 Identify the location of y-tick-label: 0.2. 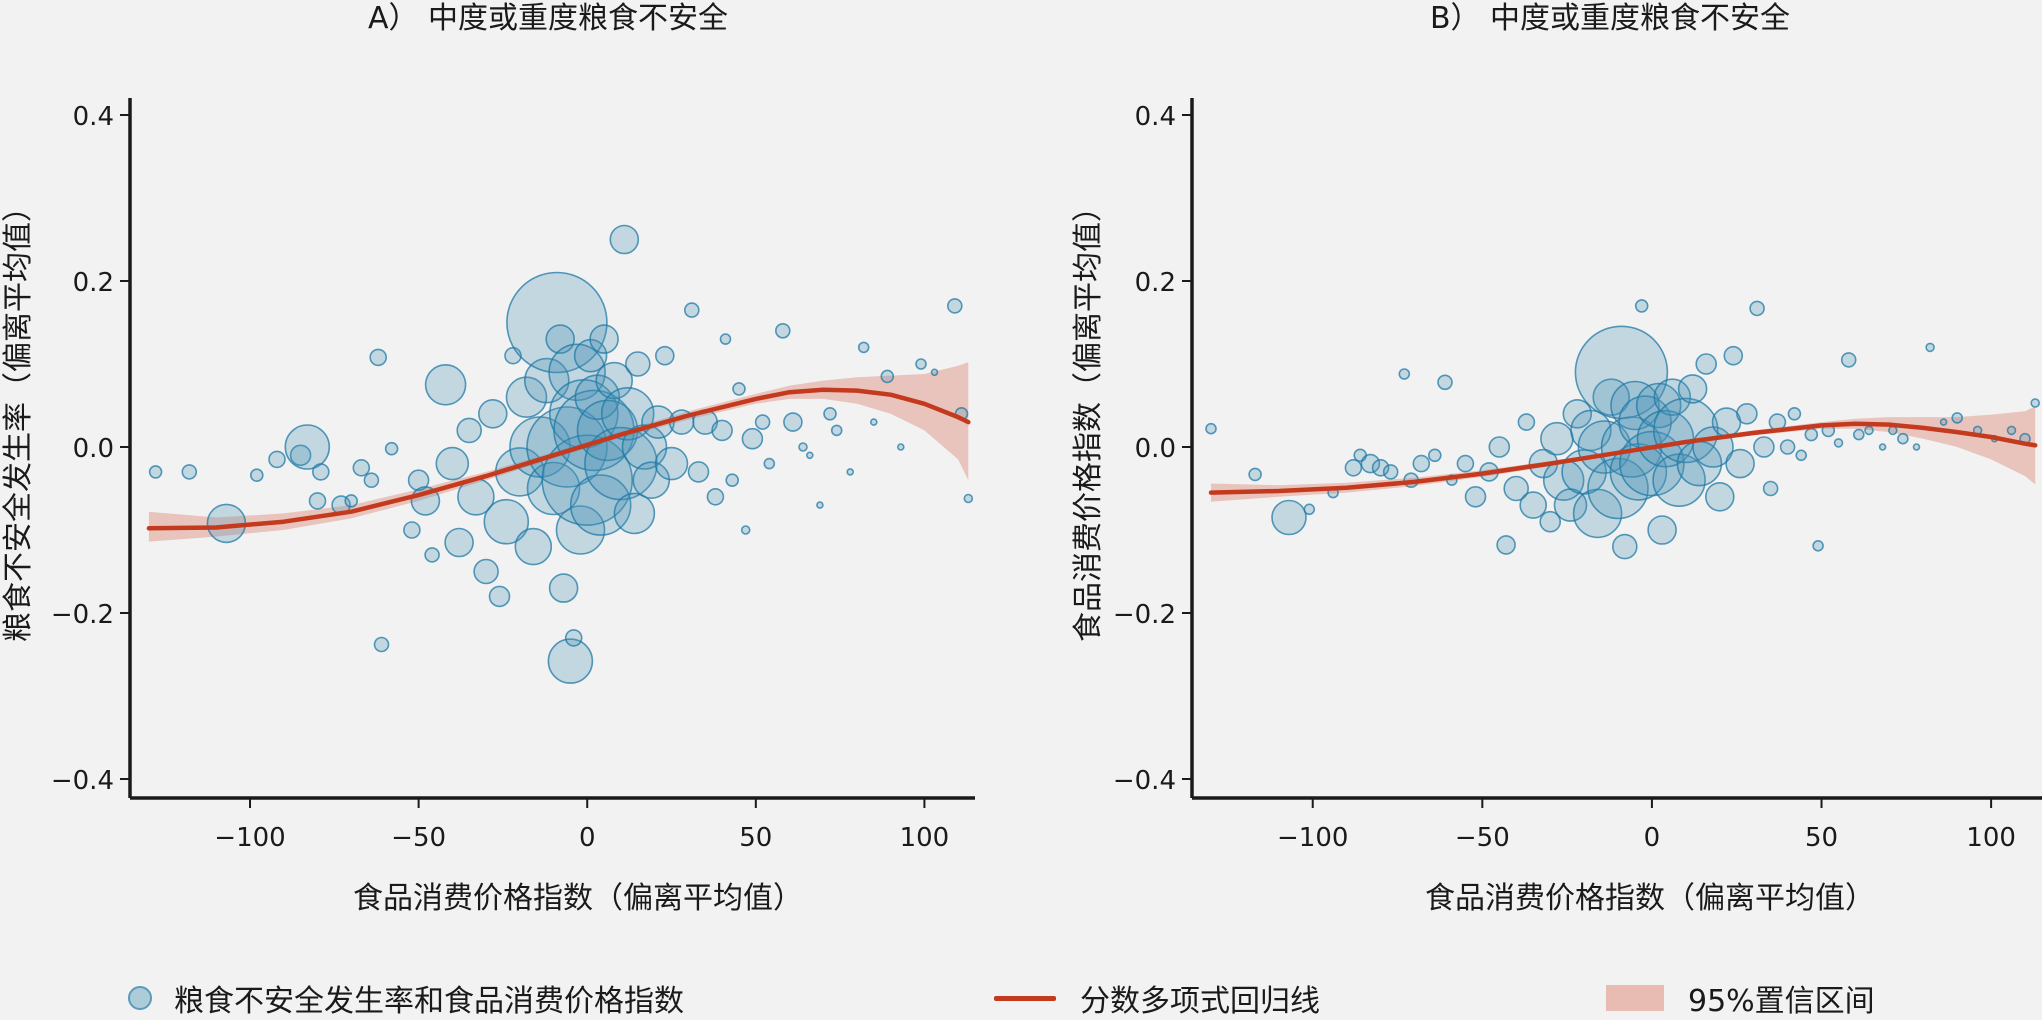
(1155, 283).